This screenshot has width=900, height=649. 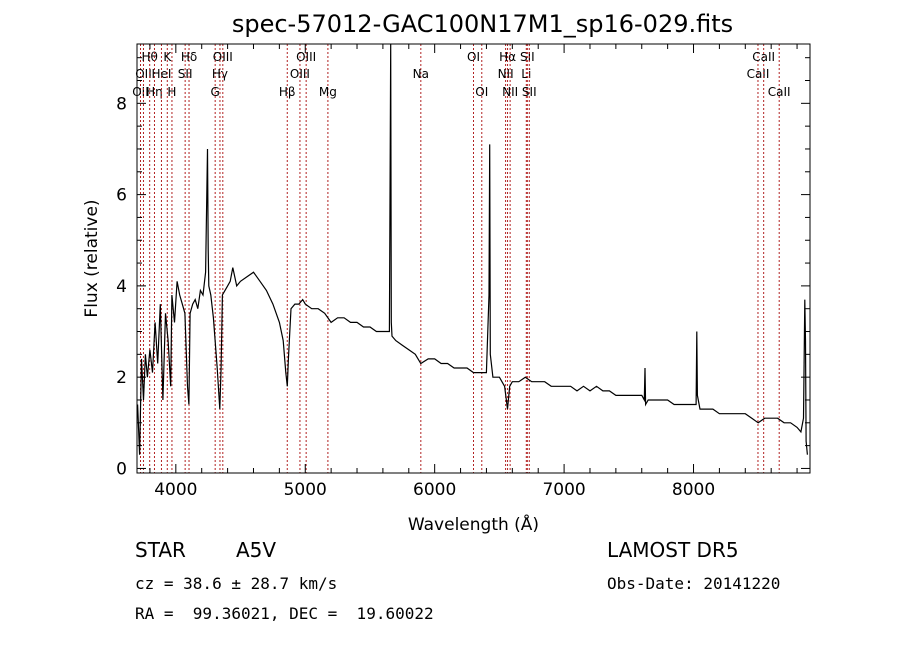 What do you see at coordinates (694, 583) in the screenshot?
I see `observation-date: Obs-Date: 20141220` at bounding box center [694, 583].